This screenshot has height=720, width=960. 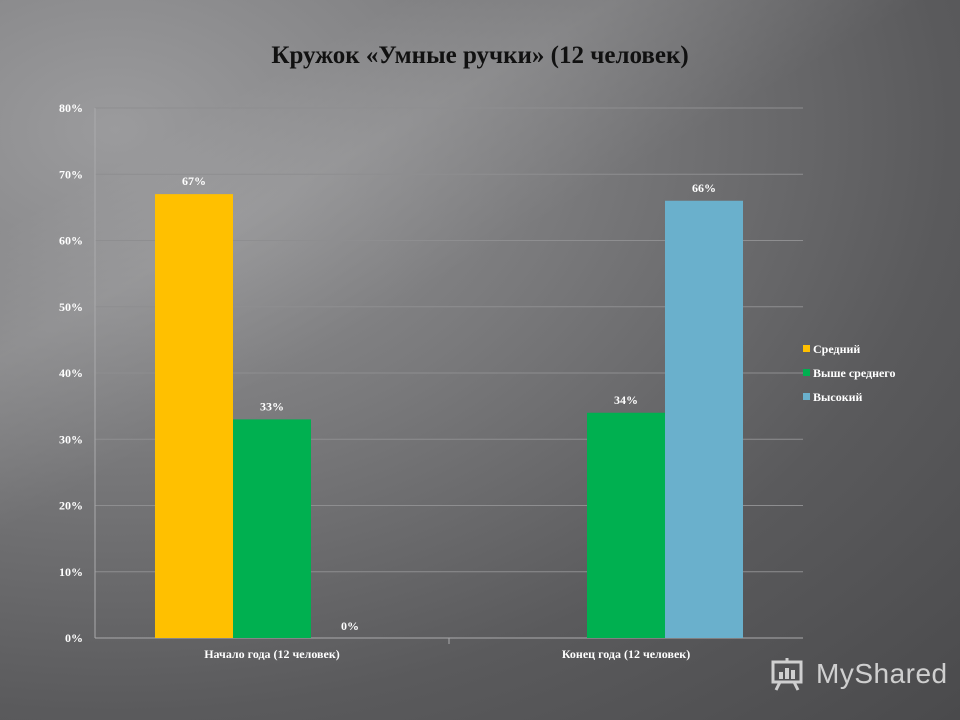 I want to click on y-tick-label: 80%, so click(x=71, y=108).